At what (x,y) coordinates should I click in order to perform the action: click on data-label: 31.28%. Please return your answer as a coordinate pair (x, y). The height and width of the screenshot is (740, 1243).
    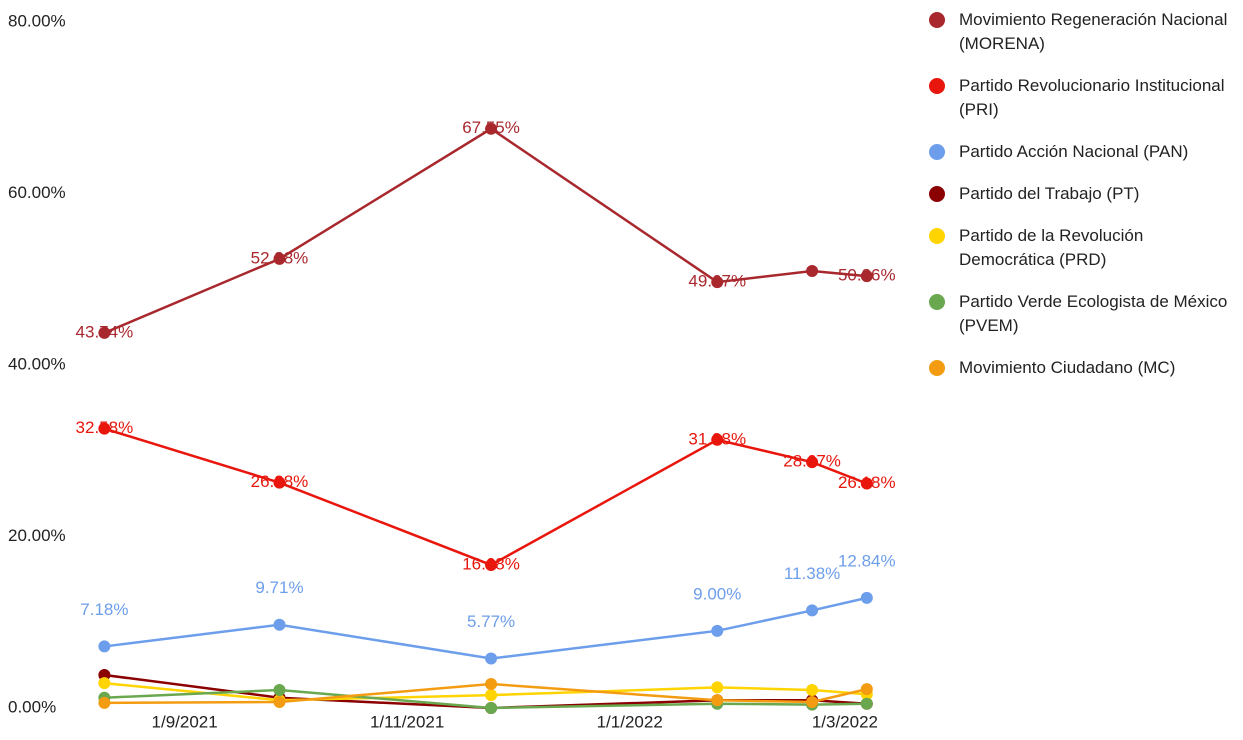
    Looking at the image, I should click on (717, 438).